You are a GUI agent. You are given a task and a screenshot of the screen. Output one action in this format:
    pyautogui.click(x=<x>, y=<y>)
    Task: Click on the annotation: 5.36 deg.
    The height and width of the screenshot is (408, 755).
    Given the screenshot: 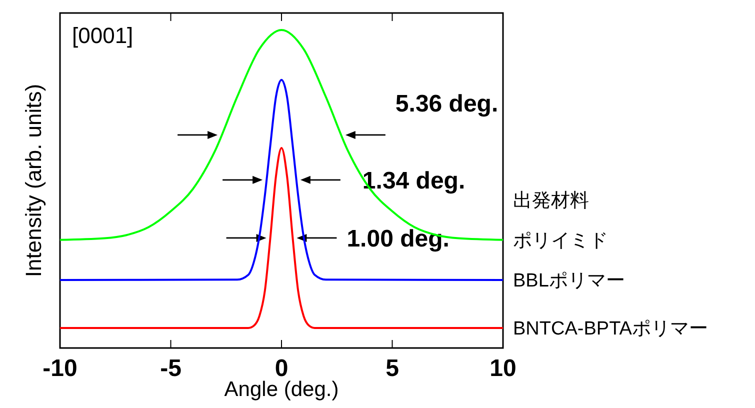 What is the action you would take?
    pyautogui.click(x=446, y=104)
    